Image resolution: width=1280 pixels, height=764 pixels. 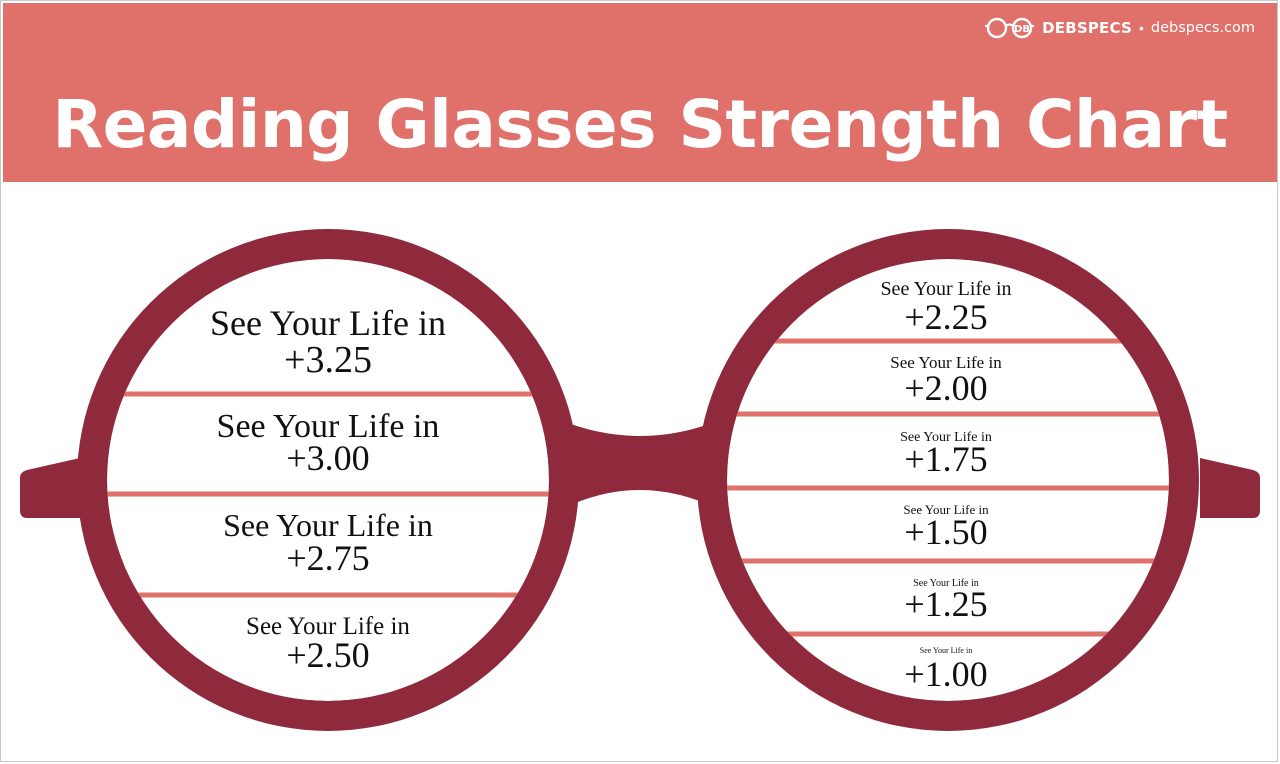 I want to click on right-lens-strength: +1.75, so click(x=945, y=459).